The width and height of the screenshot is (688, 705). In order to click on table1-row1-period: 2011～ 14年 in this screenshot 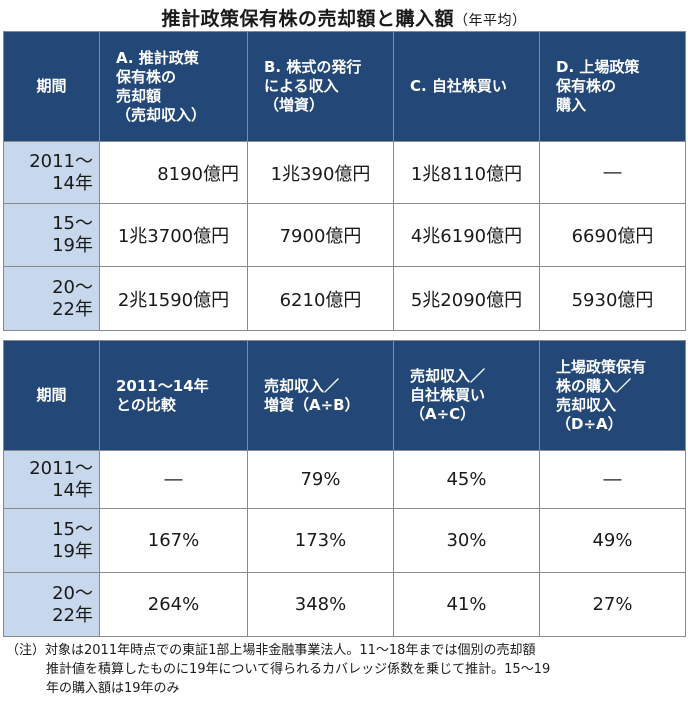, I will do `click(51, 172)`.